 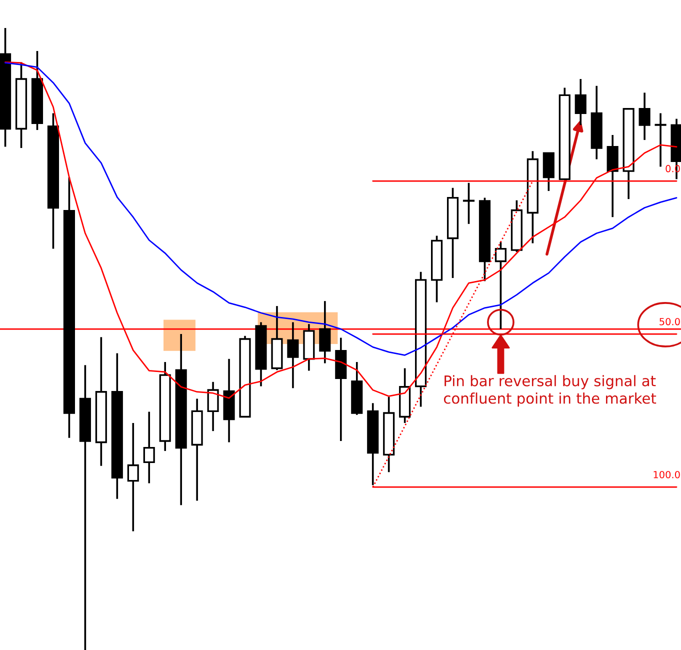 I want to click on annotation: Pin bar reversal buy signal at confluent point in the market, so click(x=550, y=391).